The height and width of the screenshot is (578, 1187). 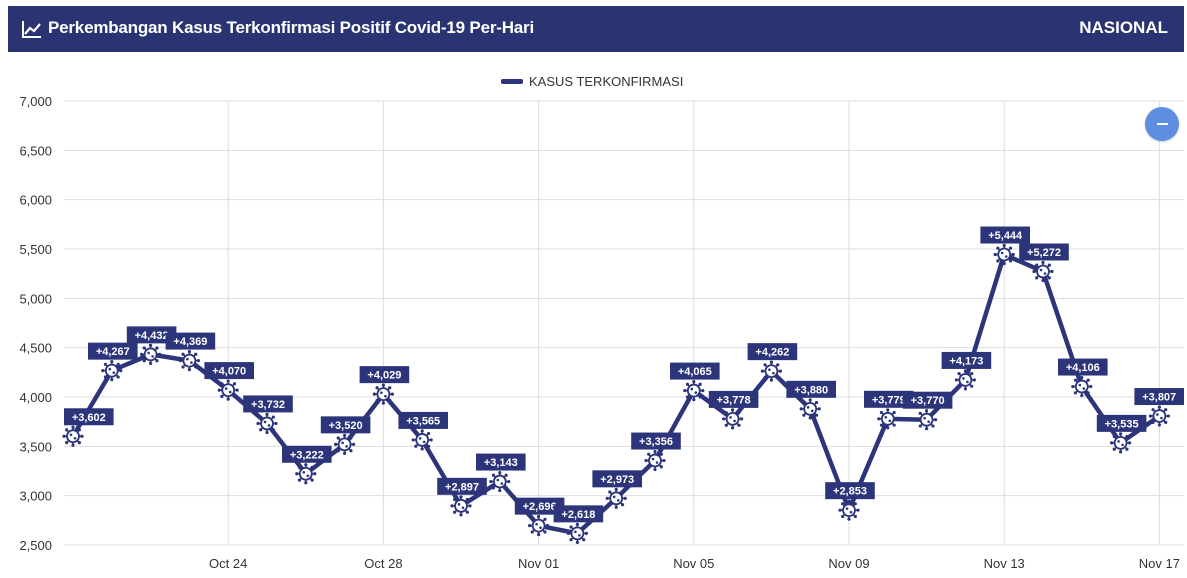 What do you see at coordinates (889, 399) in the screenshot?
I see `data-label-box` at bounding box center [889, 399].